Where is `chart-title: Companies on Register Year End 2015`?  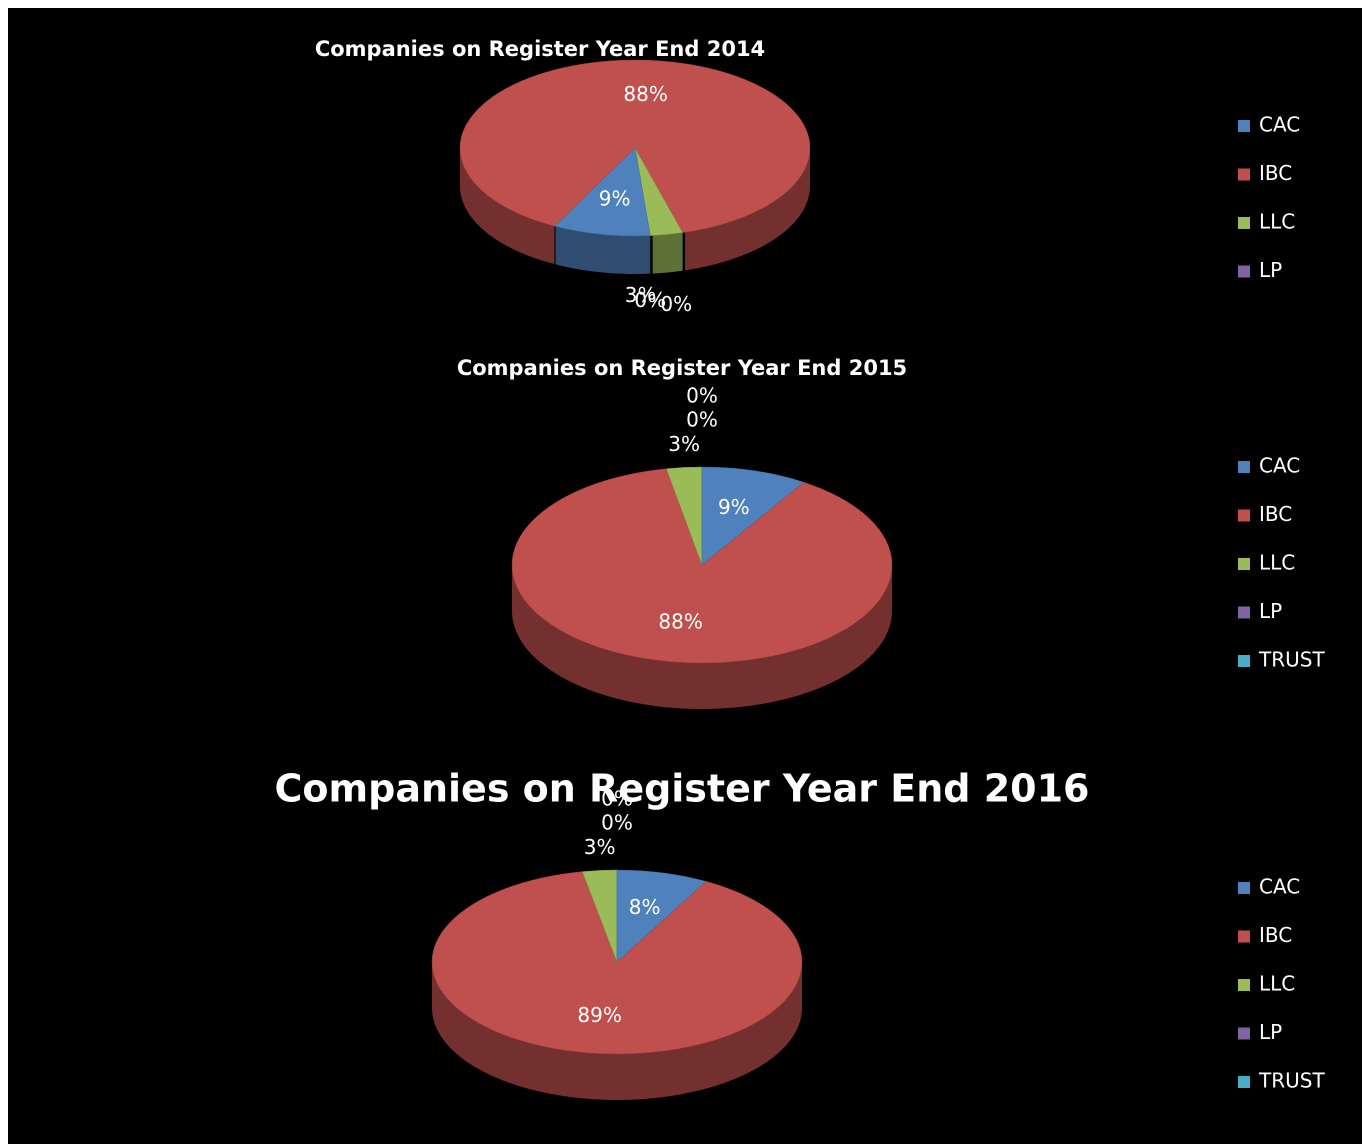
chart-title: Companies on Register Year End 2015 is located at coordinates (682, 368).